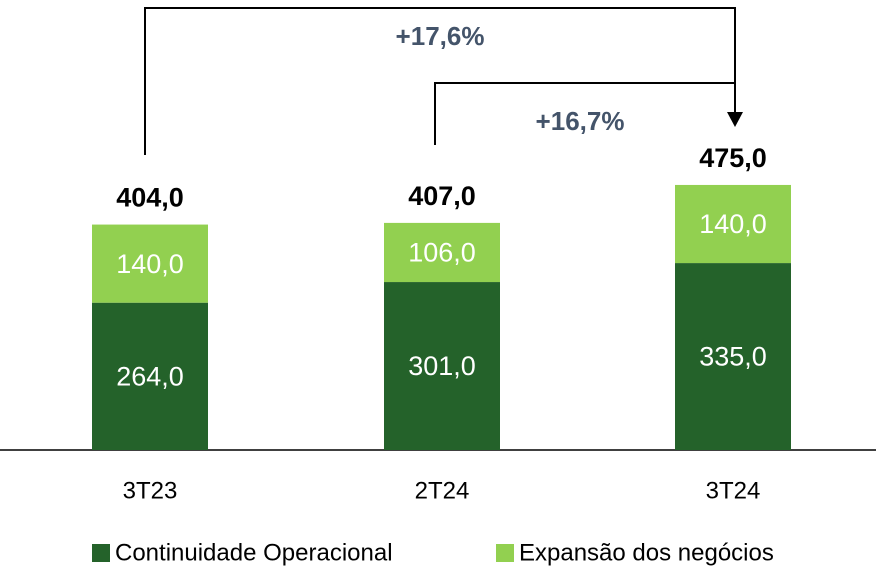 The width and height of the screenshot is (876, 568). I want to click on value-label: 264,0, so click(150, 376).